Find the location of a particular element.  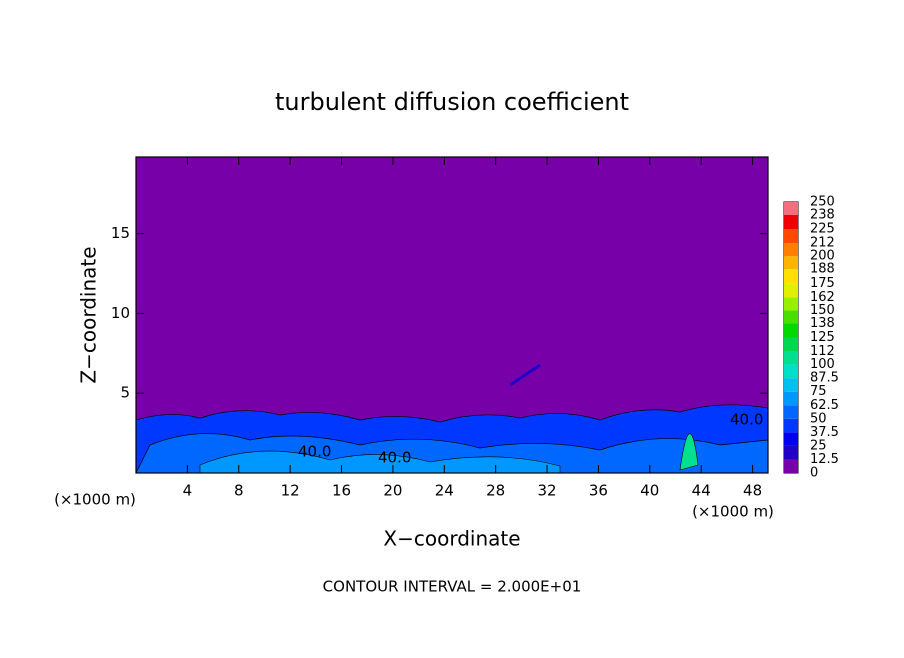

colorbar-label: 75 is located at coordinates (818, 391).